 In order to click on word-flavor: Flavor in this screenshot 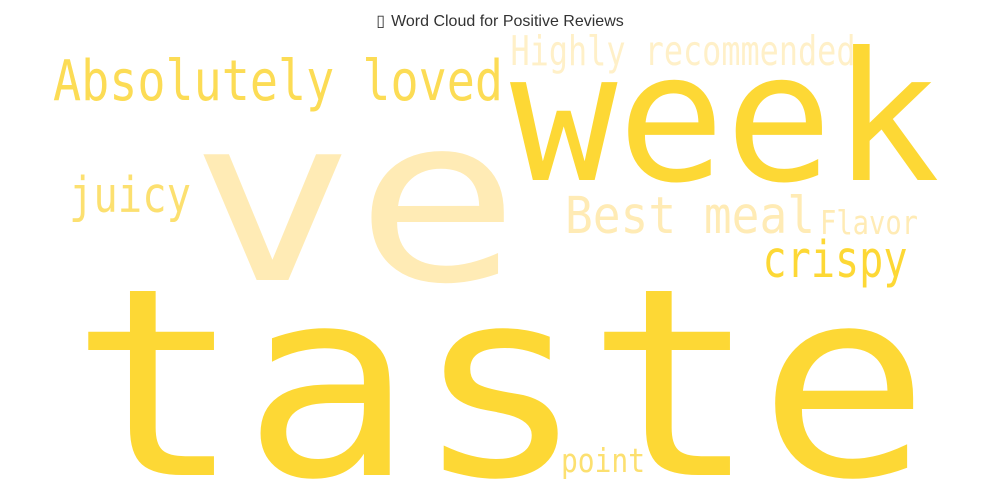, I will do `click(869, 222)`.